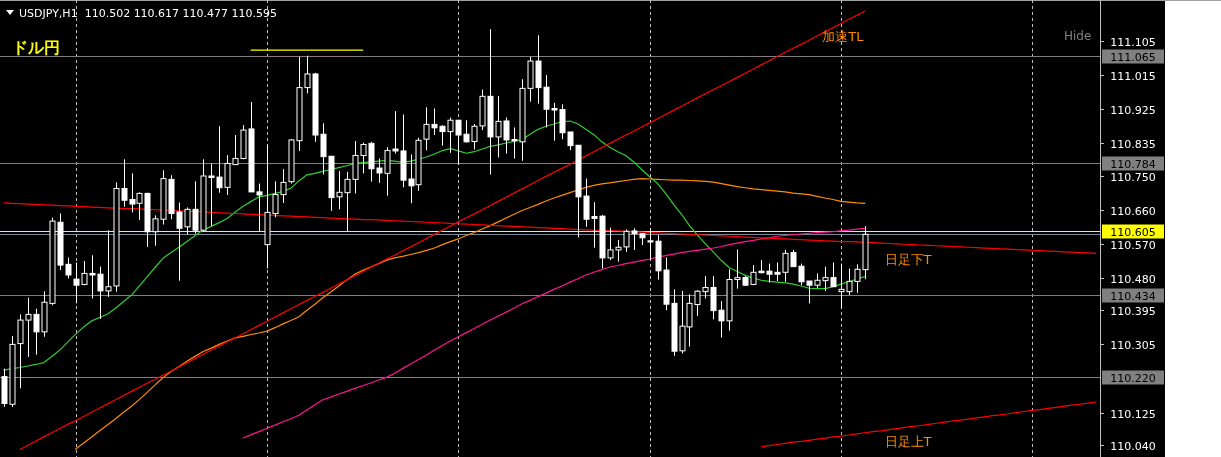 This screenshot has height=457, width=1221. What do you see at coordinates (181, 13) in the screenshot?
I see `text: 110.502 110.617 110.477 110.595` at bounding box center [181, 13].